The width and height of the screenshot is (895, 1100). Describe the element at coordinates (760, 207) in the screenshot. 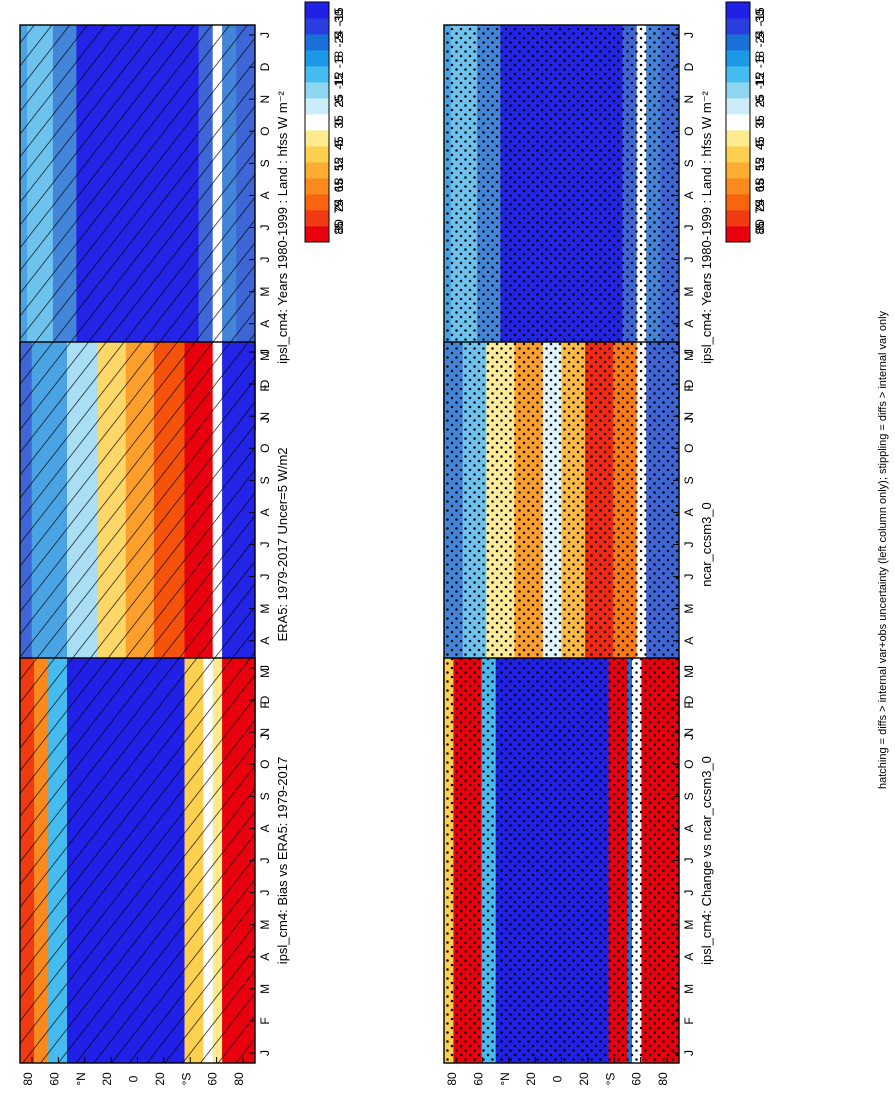

I see `colorbar-label: 75` at that location.